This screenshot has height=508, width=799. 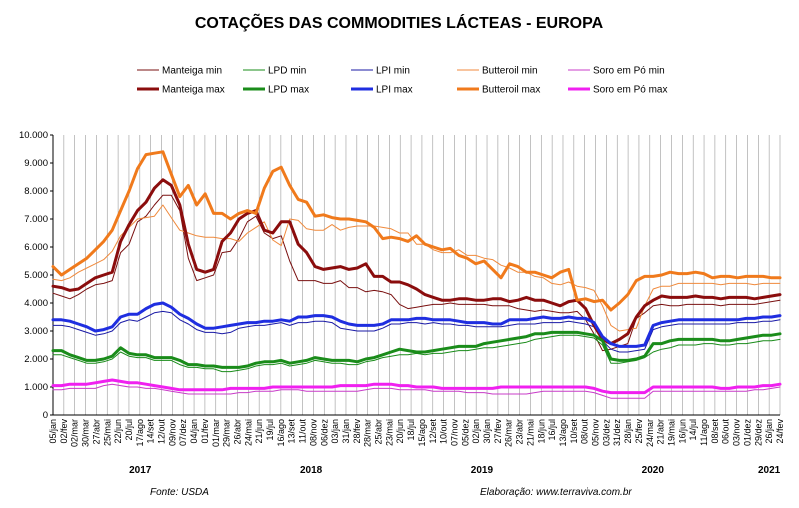 I want to click on y-tick-label: 7.000, so click(x=36, y=219).